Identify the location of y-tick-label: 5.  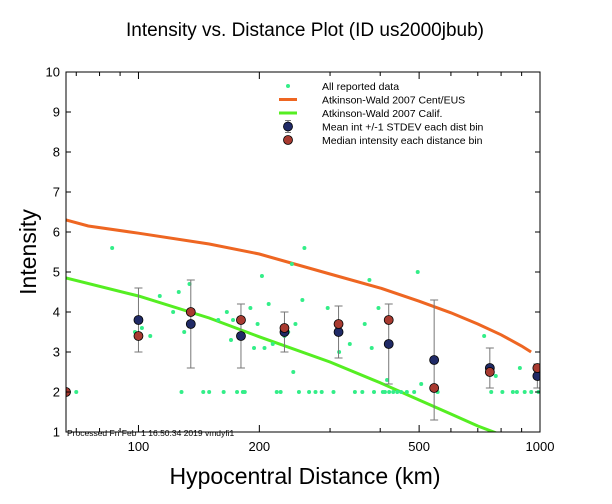
(56, 272).